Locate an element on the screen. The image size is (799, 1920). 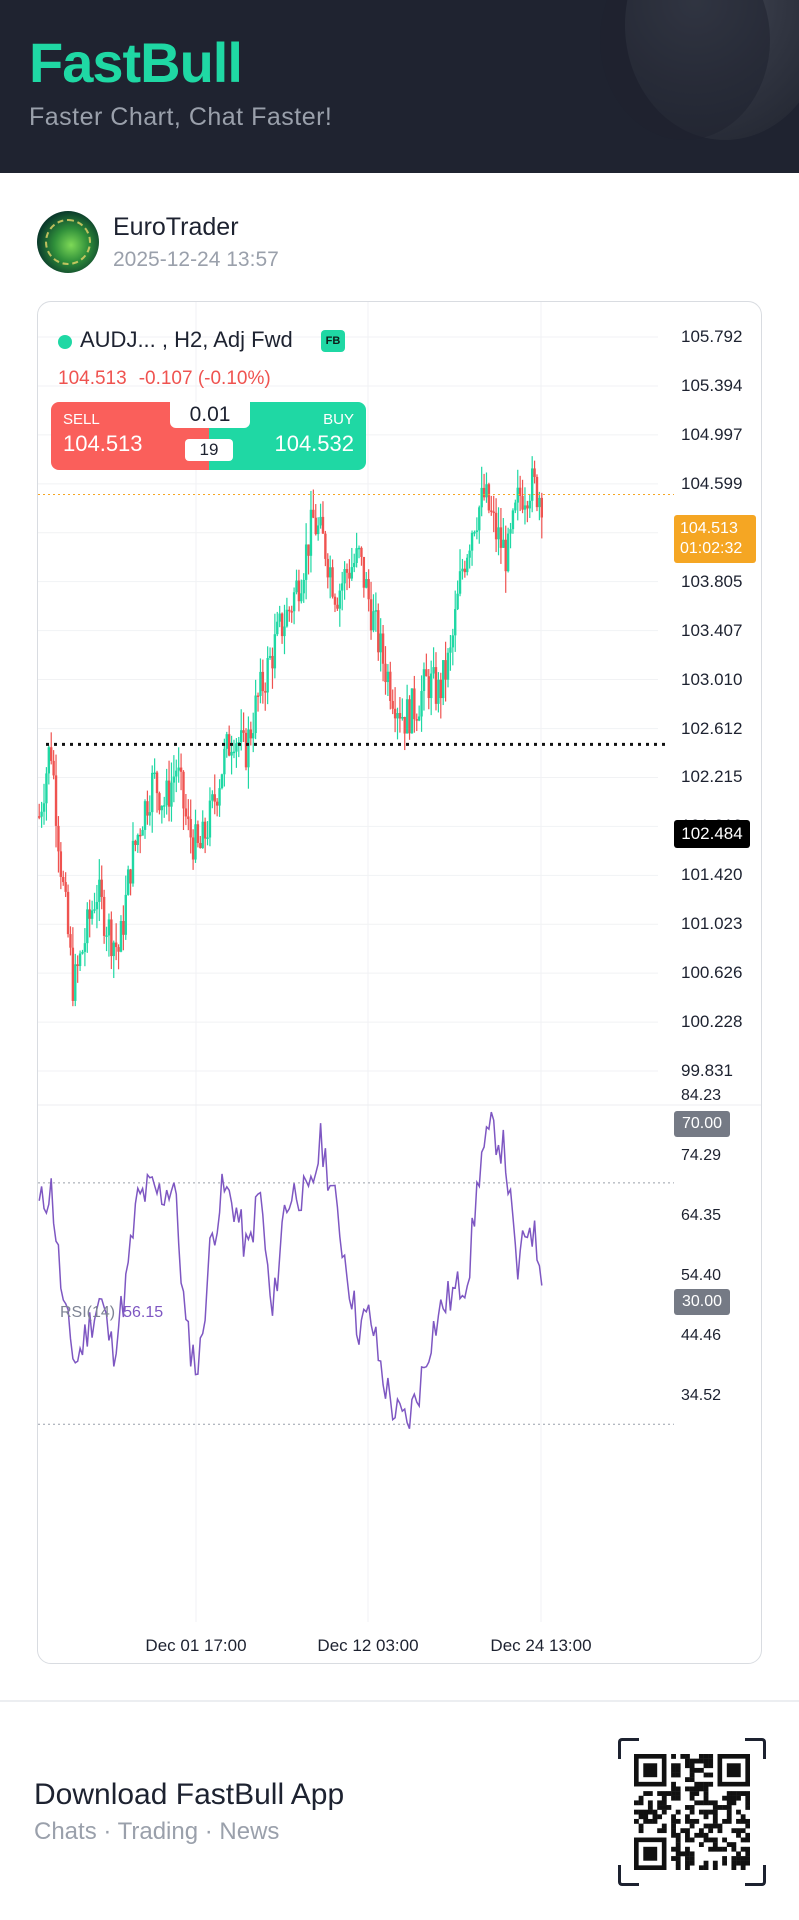
brand-logo-text: FastBull is located at coordinates (136, 62).